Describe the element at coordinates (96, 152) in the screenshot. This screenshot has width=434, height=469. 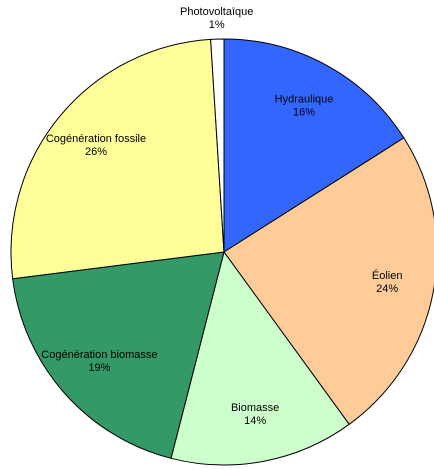
I see `slice-value-label: 26%` at that location.